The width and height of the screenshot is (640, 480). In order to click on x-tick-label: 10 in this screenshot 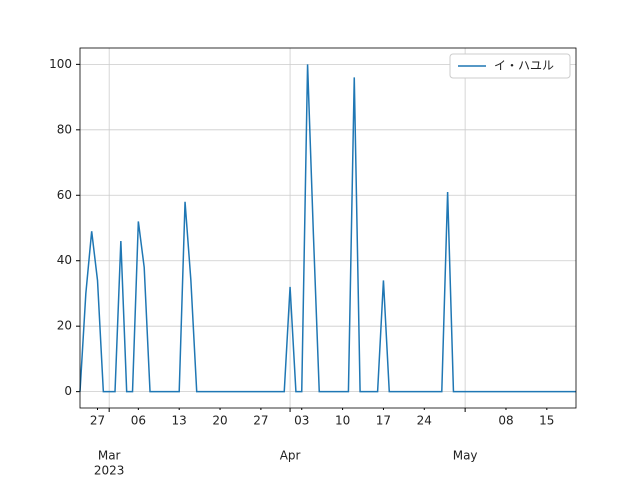, I will do `click(342, 421)`.